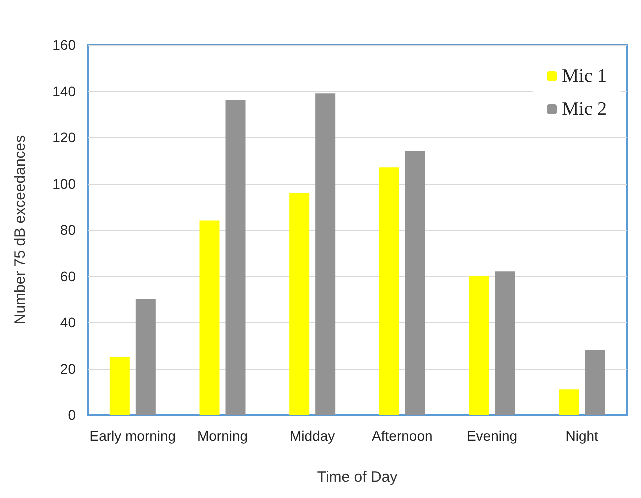 This screenshot has width=641, height=498. What do you see at coordinates (133, 436) in the screenshot?
I see `x-tick-label: Early morning` at bounding box center [133, 436].